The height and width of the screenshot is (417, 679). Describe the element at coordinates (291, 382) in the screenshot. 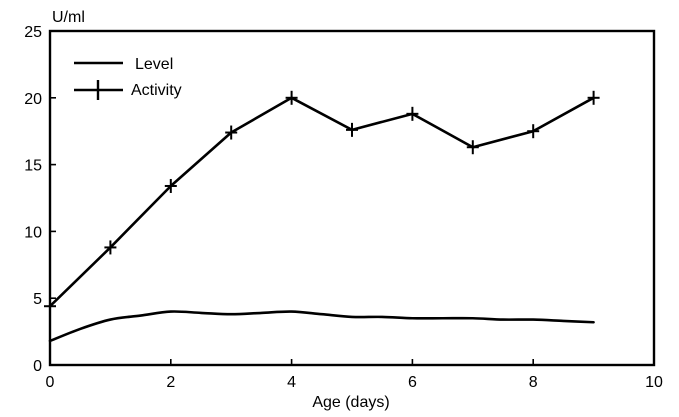

I see `x-tick-label-2: 4` at that location.